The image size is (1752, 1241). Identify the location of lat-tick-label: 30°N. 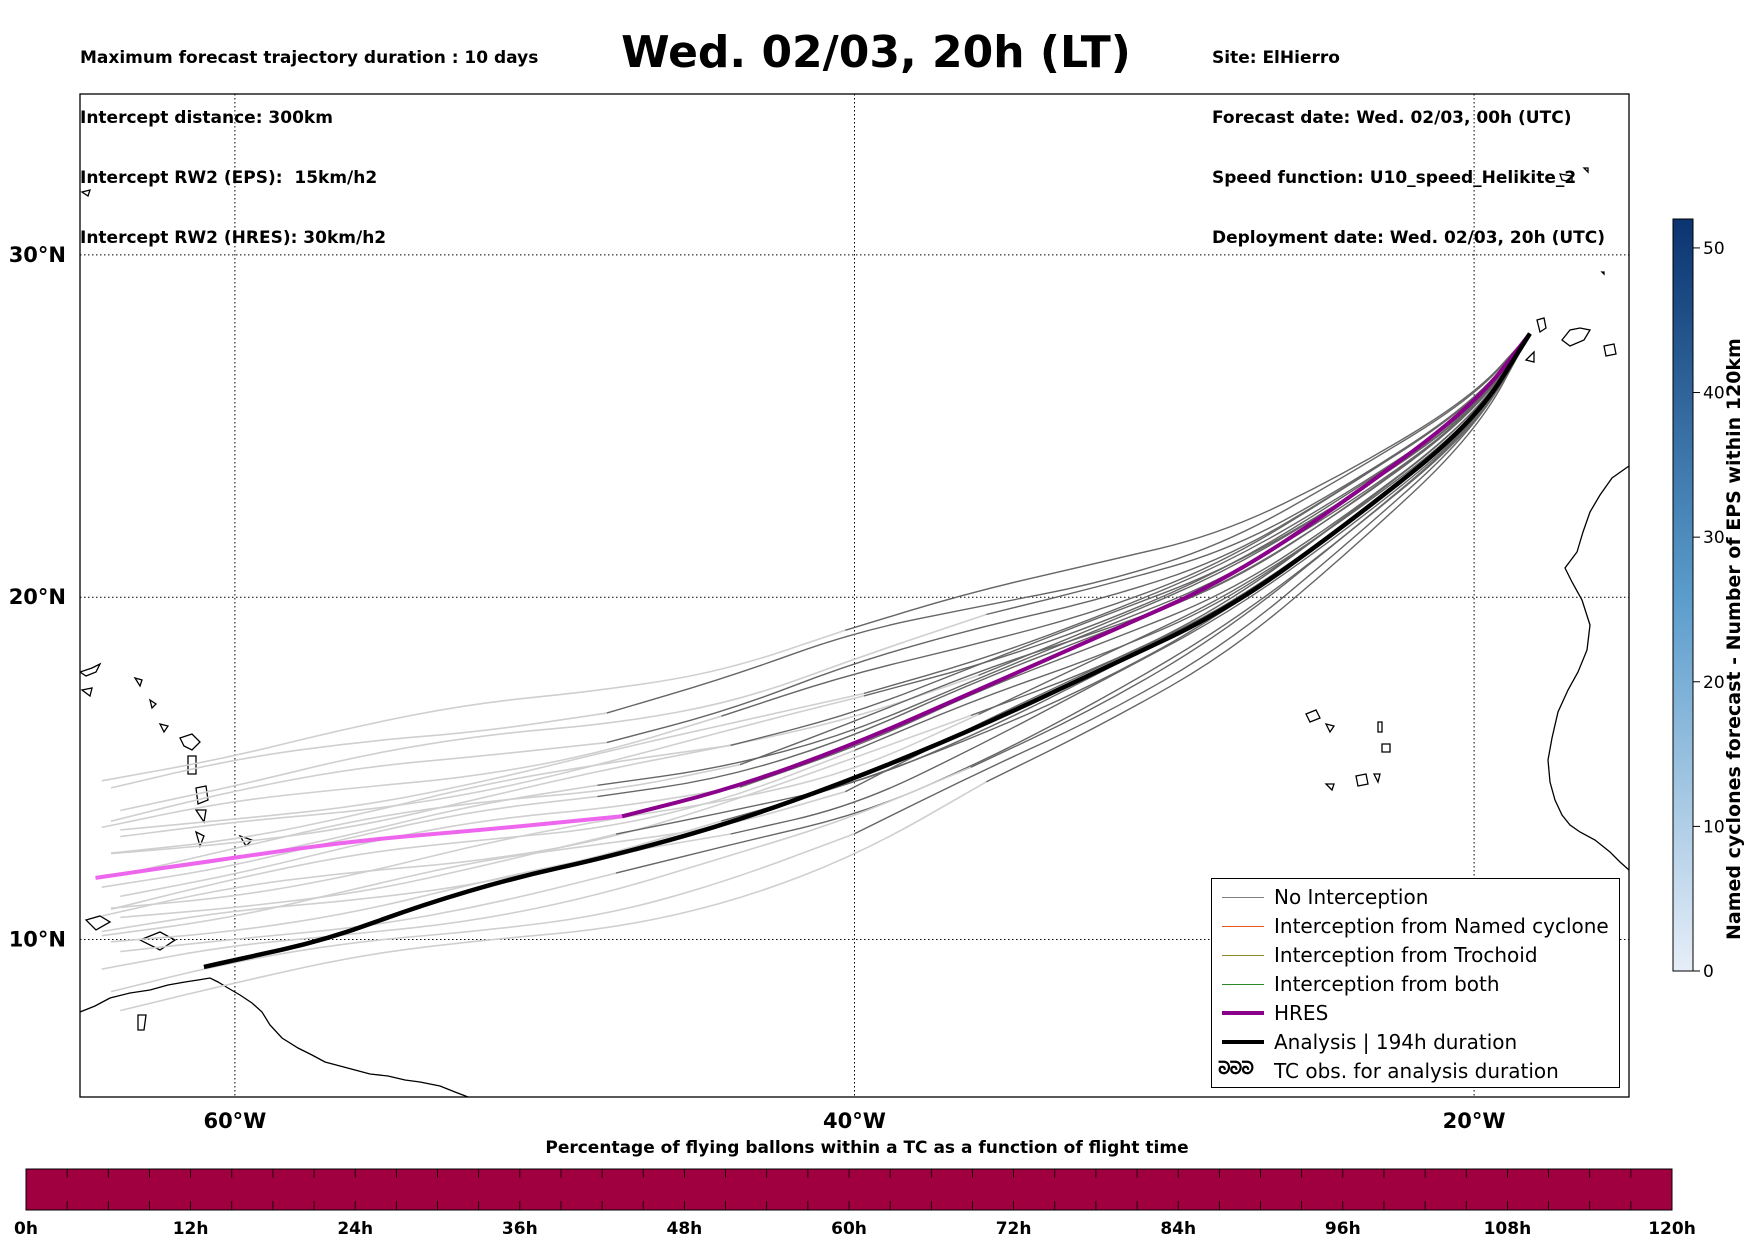
(37, 255).